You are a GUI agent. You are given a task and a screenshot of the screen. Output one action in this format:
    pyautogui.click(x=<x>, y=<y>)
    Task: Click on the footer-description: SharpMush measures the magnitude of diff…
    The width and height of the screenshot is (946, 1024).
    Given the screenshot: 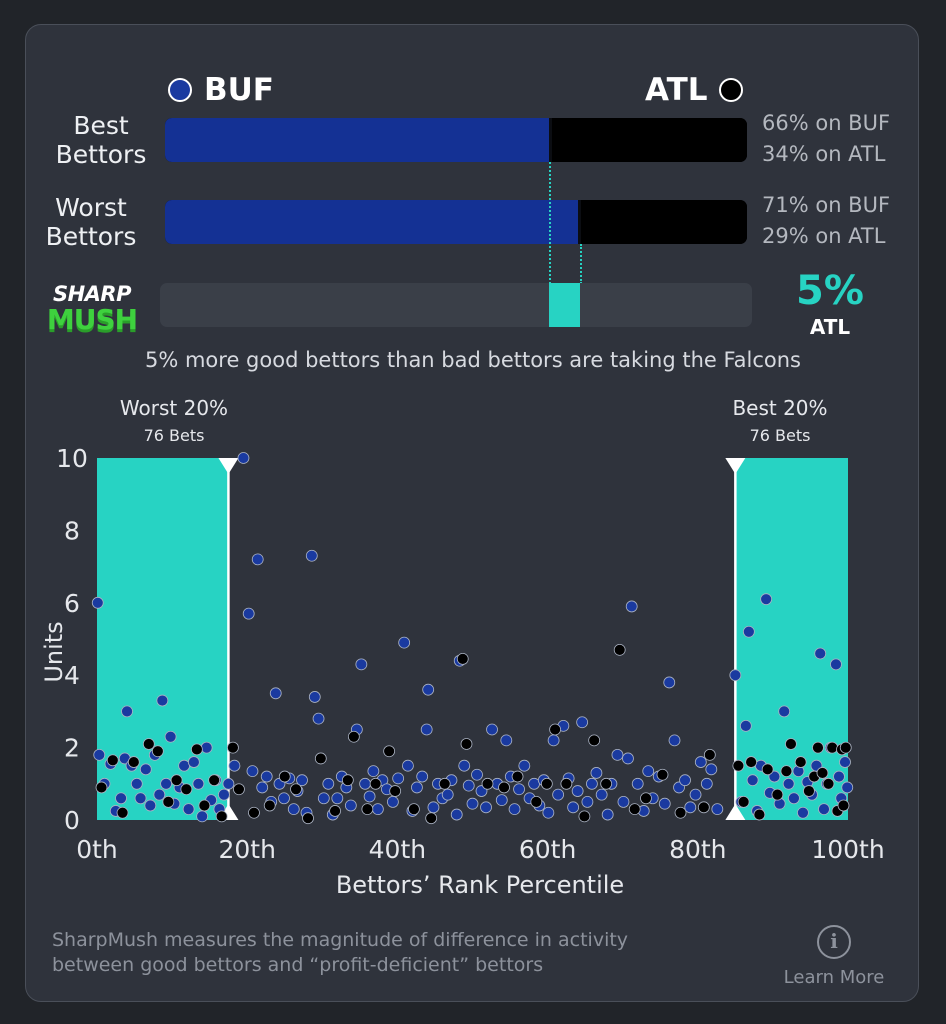 What is the action you would take?
    pyautogui.click(x=402, y=953)
    